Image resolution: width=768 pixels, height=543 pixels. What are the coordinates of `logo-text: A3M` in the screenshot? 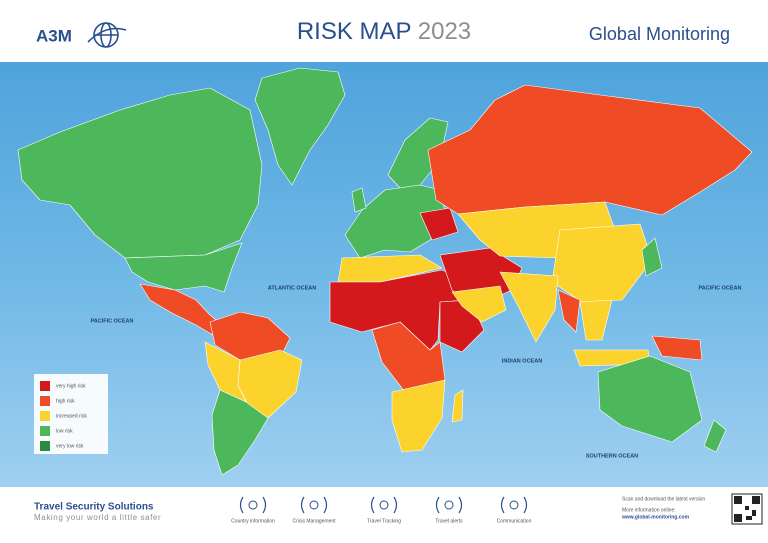 It's located at (54, 35).